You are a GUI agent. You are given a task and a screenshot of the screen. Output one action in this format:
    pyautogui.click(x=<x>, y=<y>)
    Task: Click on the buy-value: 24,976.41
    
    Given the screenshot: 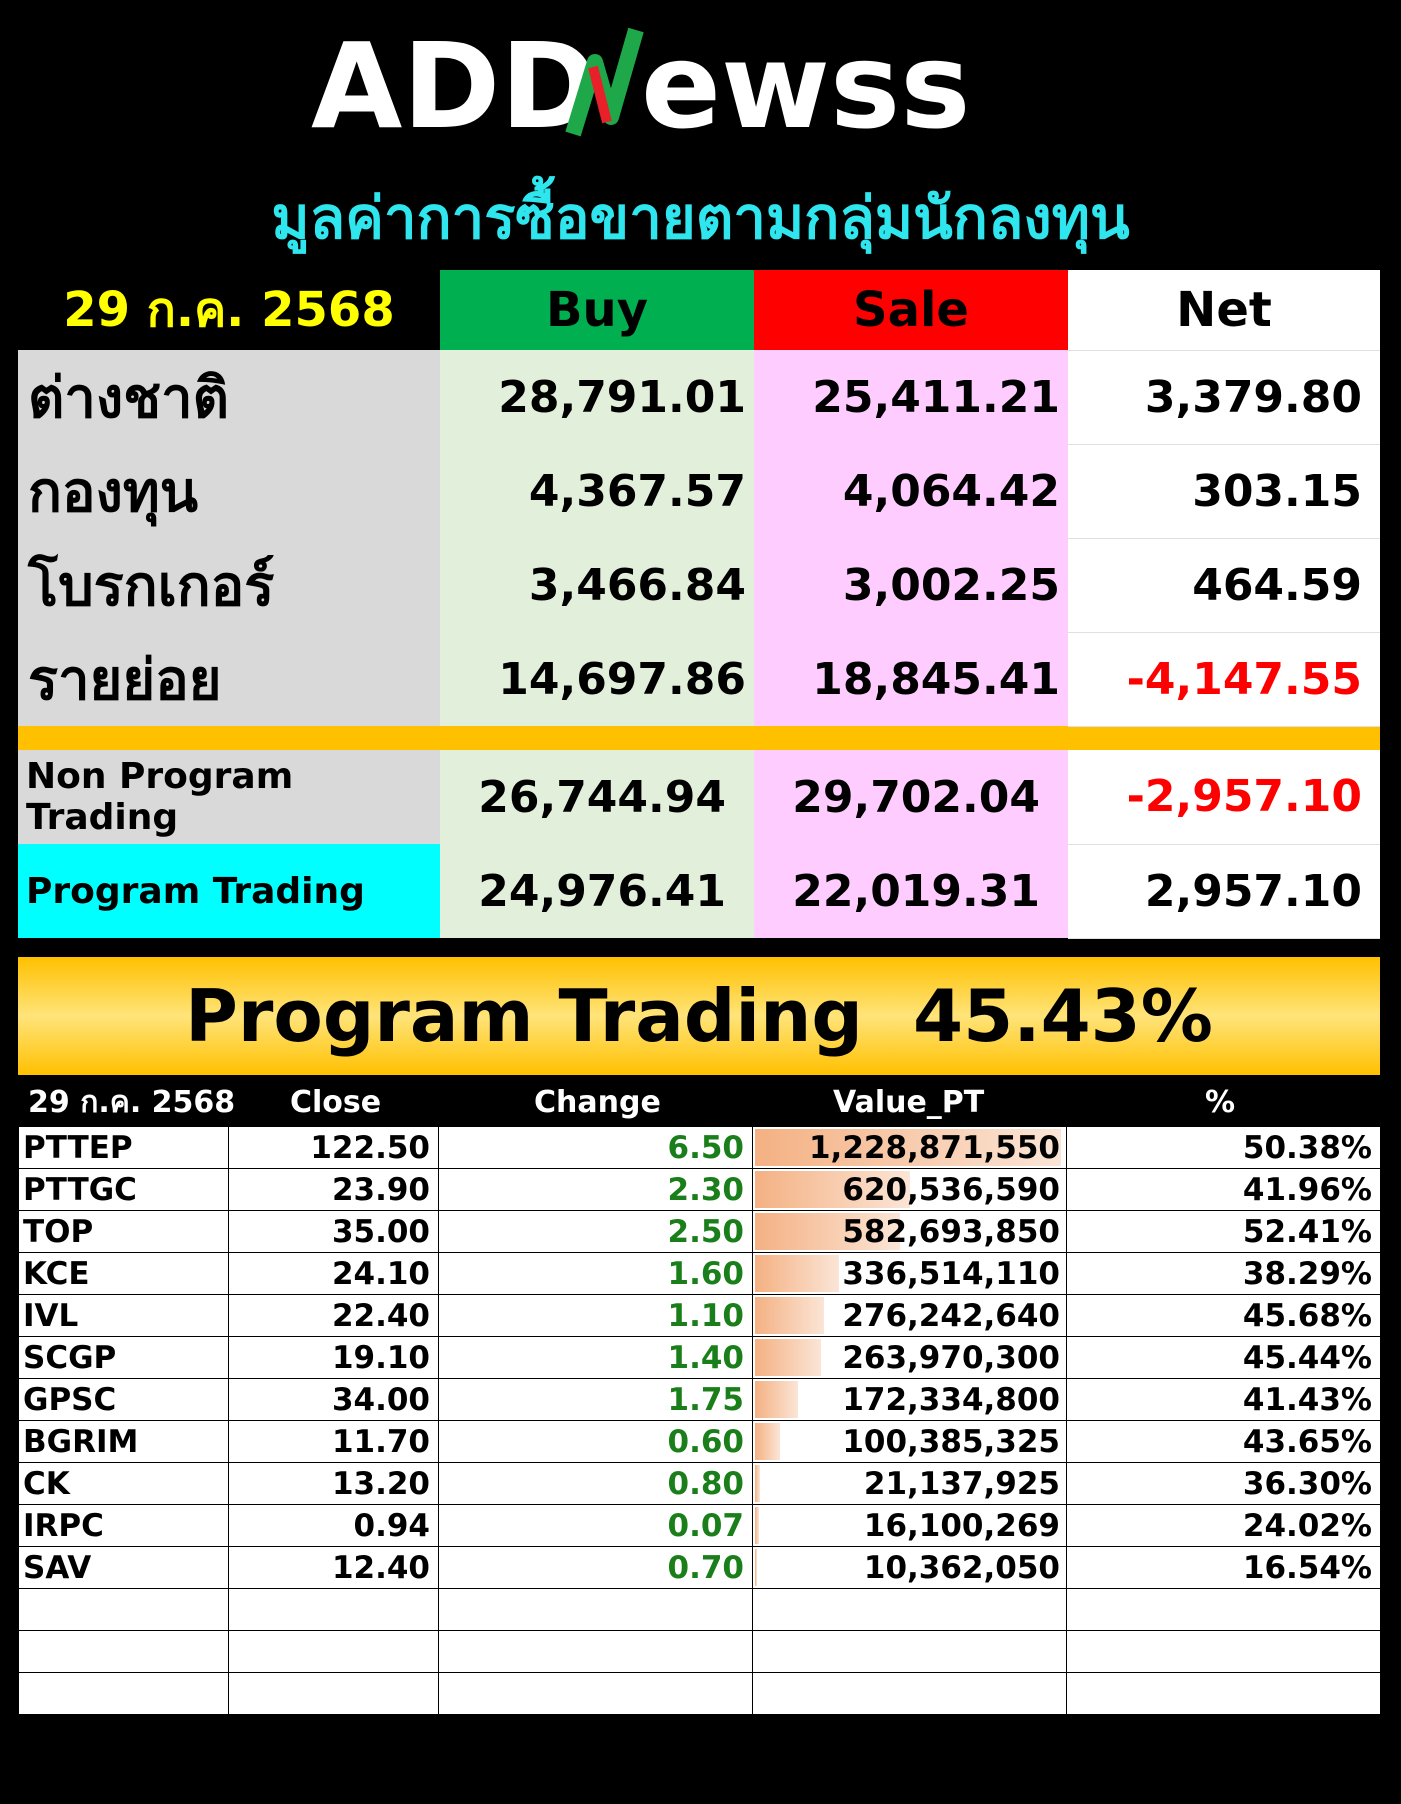 What is the action you would take?
    pyautogui.click(x=597, y=891)
    